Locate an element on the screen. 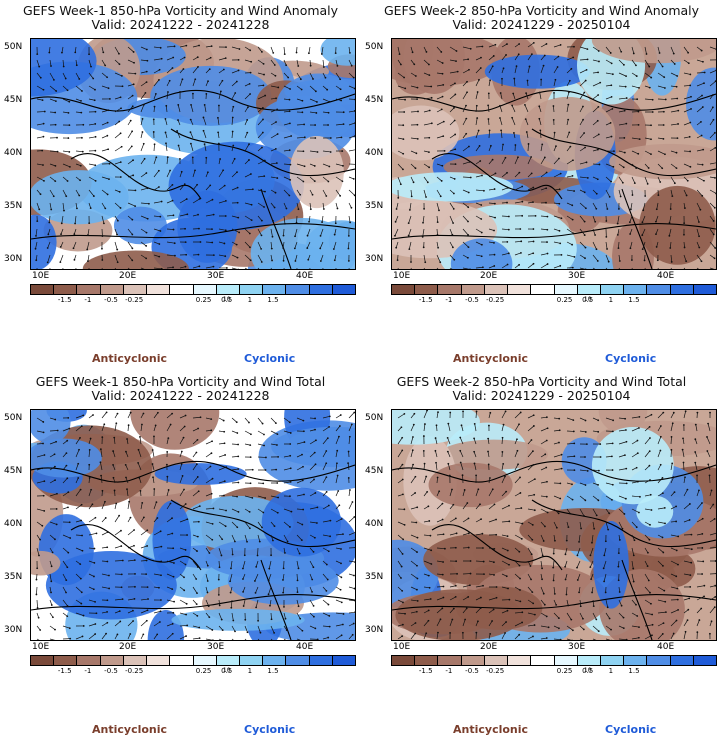  coastline is located at coordinates (193, 602).